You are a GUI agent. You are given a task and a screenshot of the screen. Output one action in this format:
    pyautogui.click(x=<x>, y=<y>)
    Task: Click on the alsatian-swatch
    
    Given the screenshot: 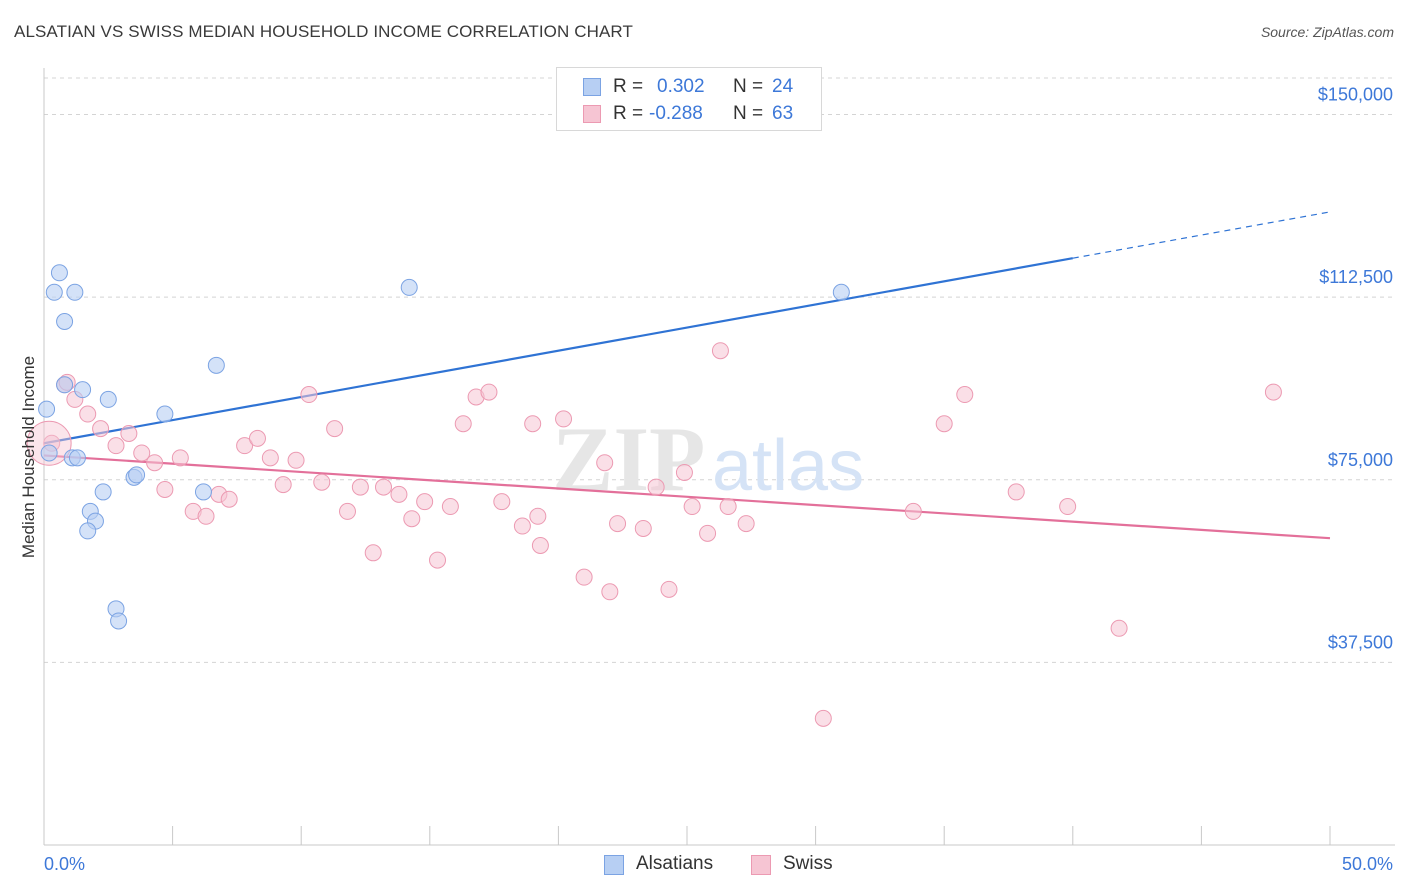 What is the action you would take?
    pyautogui.click(x=592, y=87)
    